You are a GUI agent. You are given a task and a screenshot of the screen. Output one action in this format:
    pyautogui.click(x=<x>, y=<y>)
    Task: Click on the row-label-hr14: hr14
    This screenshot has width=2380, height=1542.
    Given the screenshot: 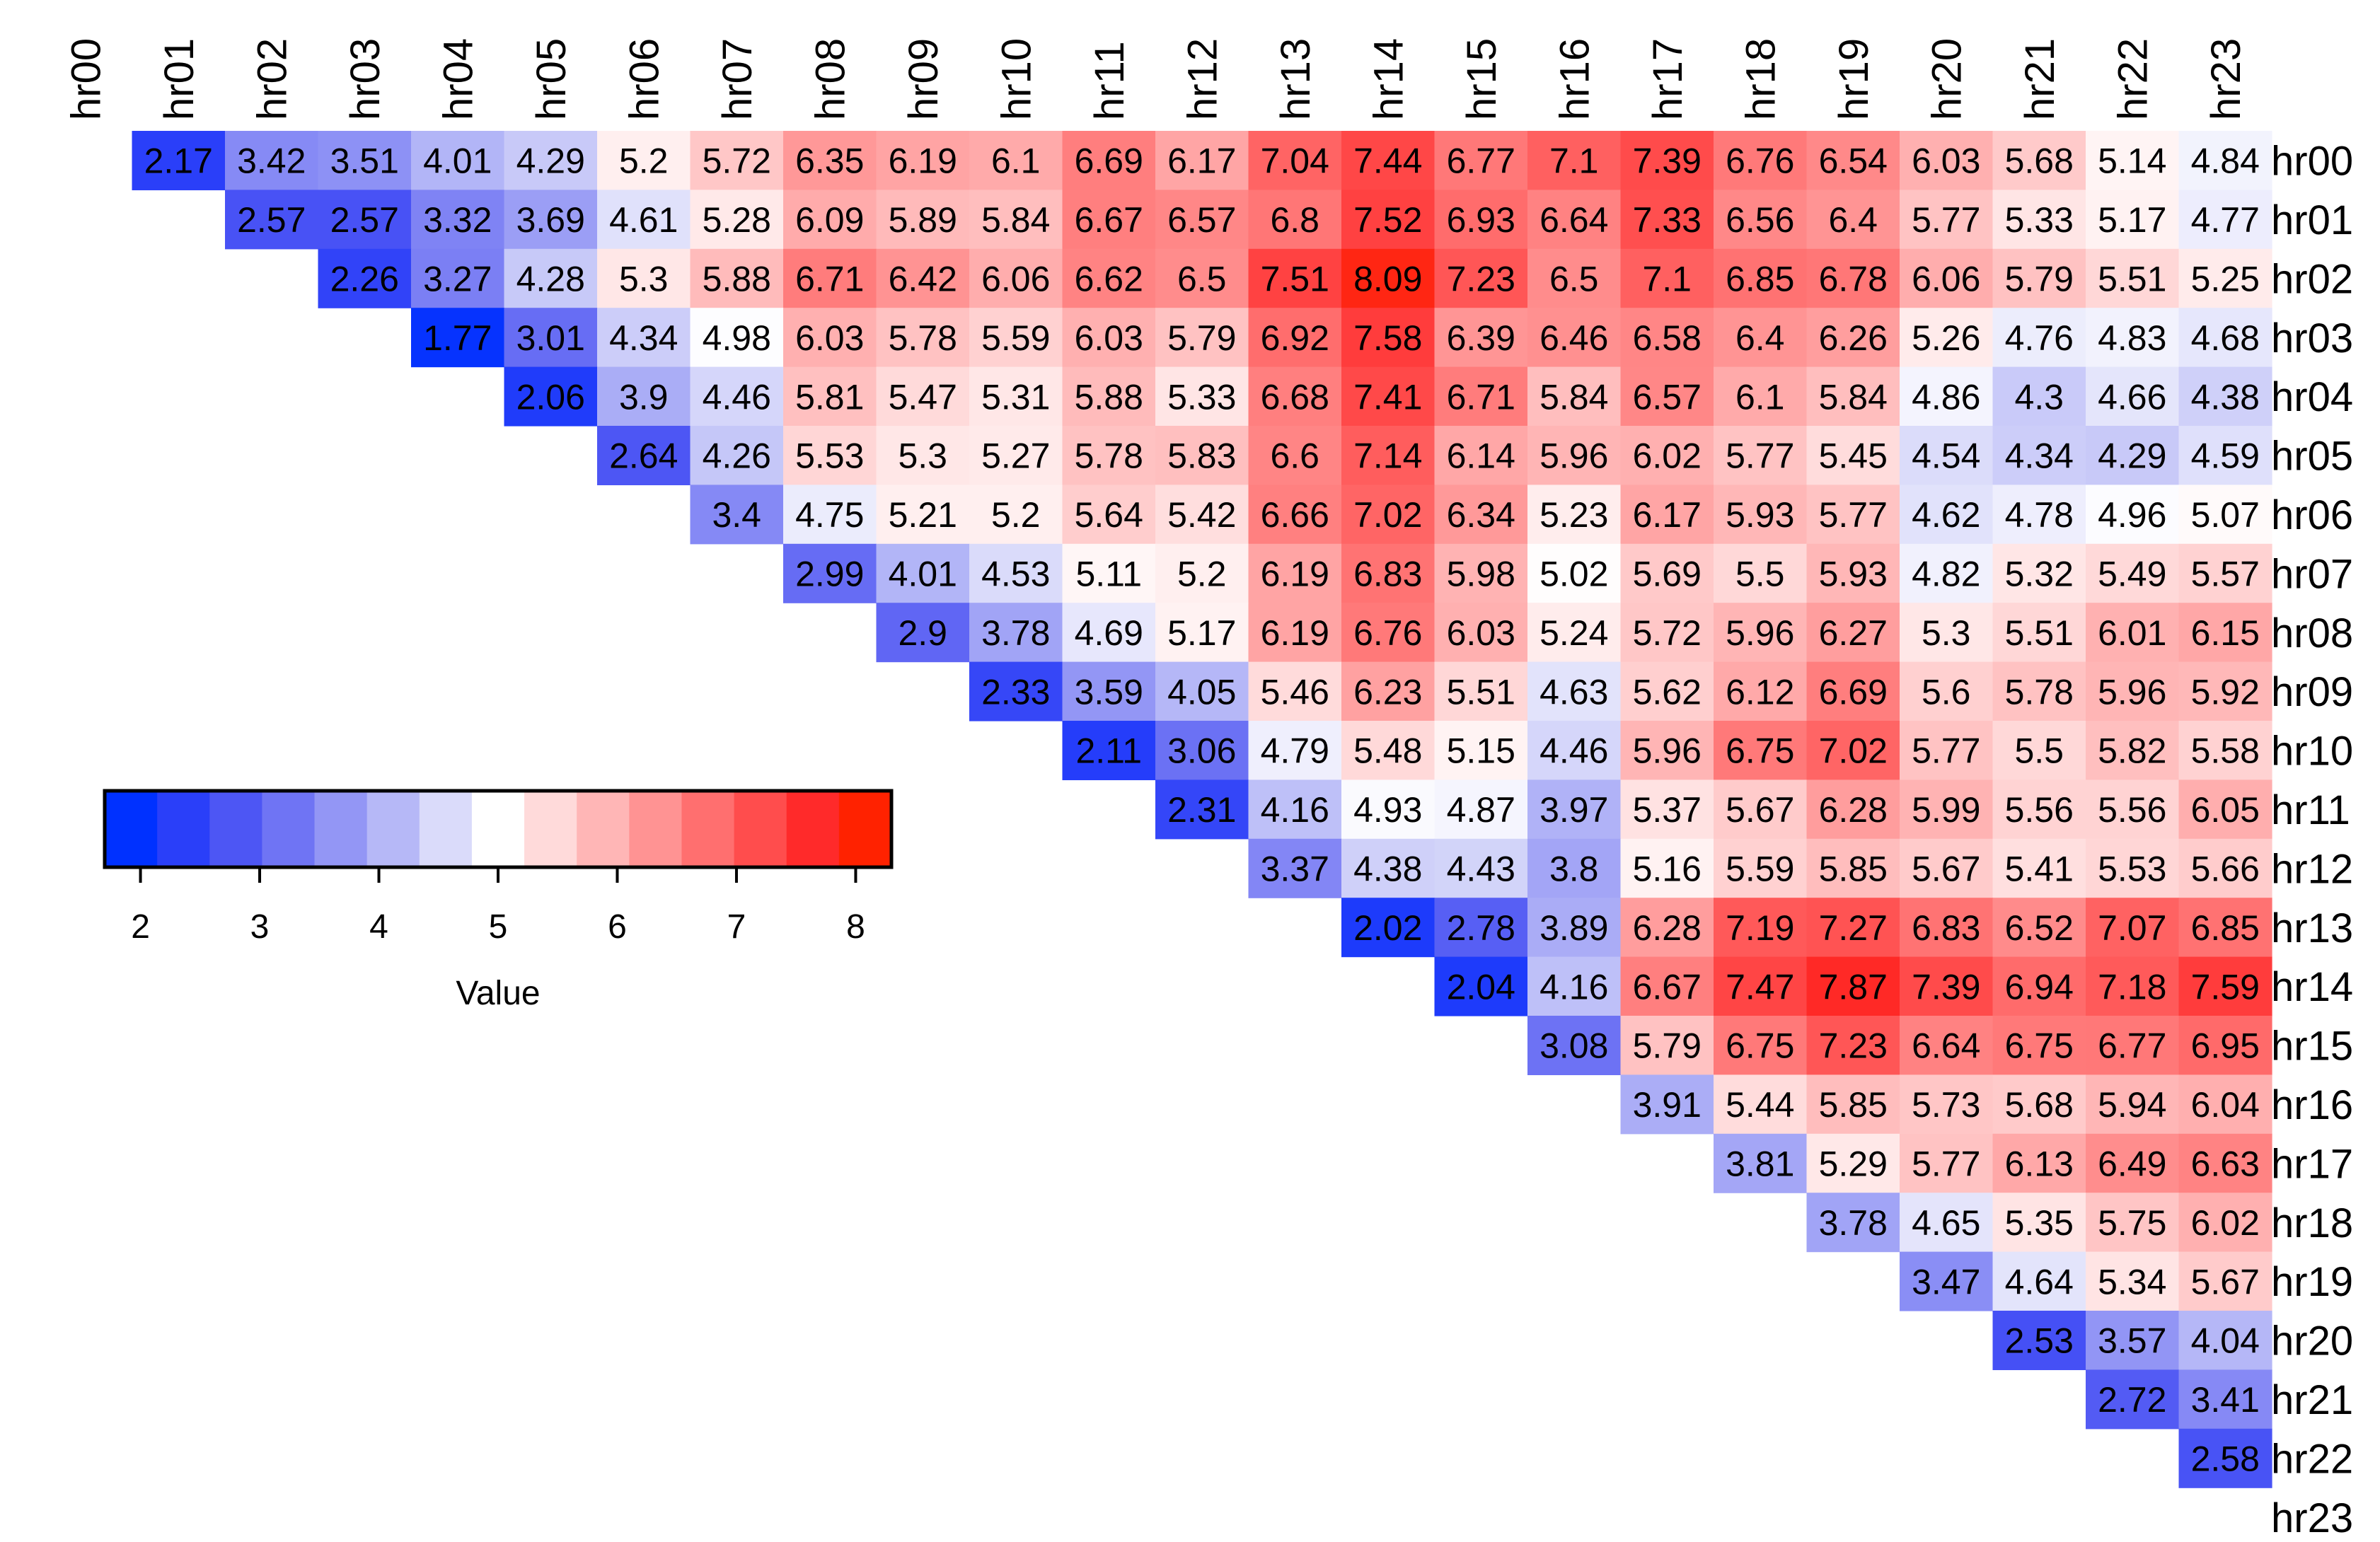 What is the action you would take?
    pyautogui.click(x=2312, y=987)
    